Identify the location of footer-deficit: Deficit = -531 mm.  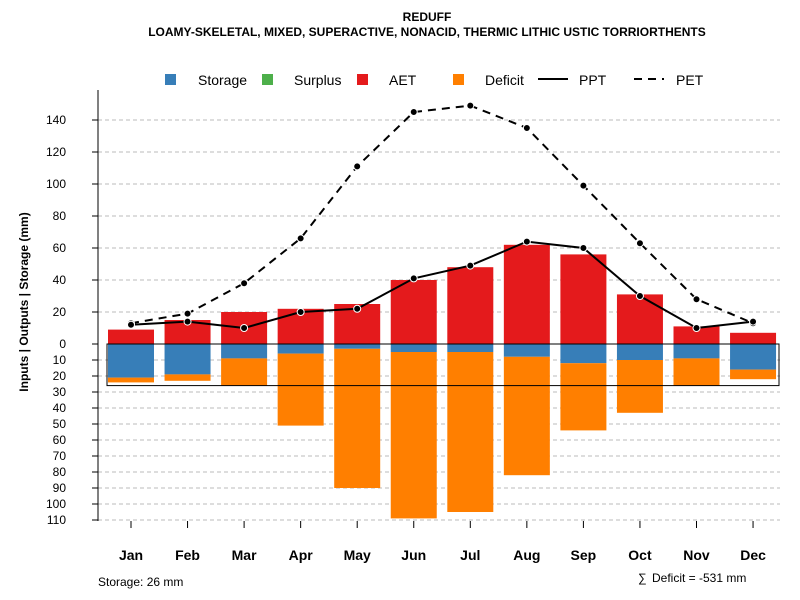
(699, 578).